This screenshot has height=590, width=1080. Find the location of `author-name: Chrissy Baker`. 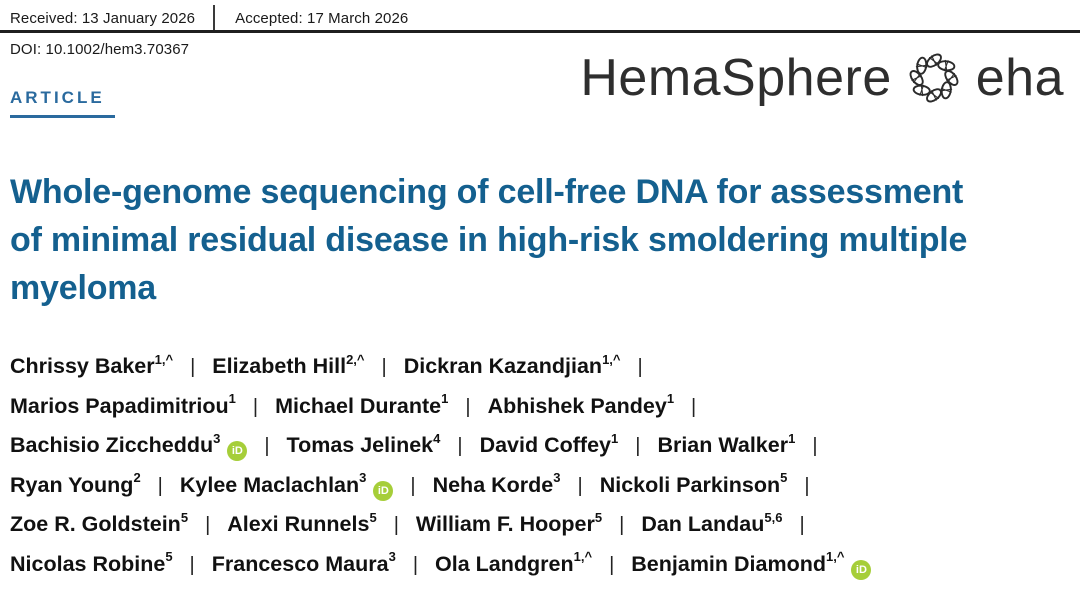

author-name: Chrissy Baker is located at coordinates (82, 366).